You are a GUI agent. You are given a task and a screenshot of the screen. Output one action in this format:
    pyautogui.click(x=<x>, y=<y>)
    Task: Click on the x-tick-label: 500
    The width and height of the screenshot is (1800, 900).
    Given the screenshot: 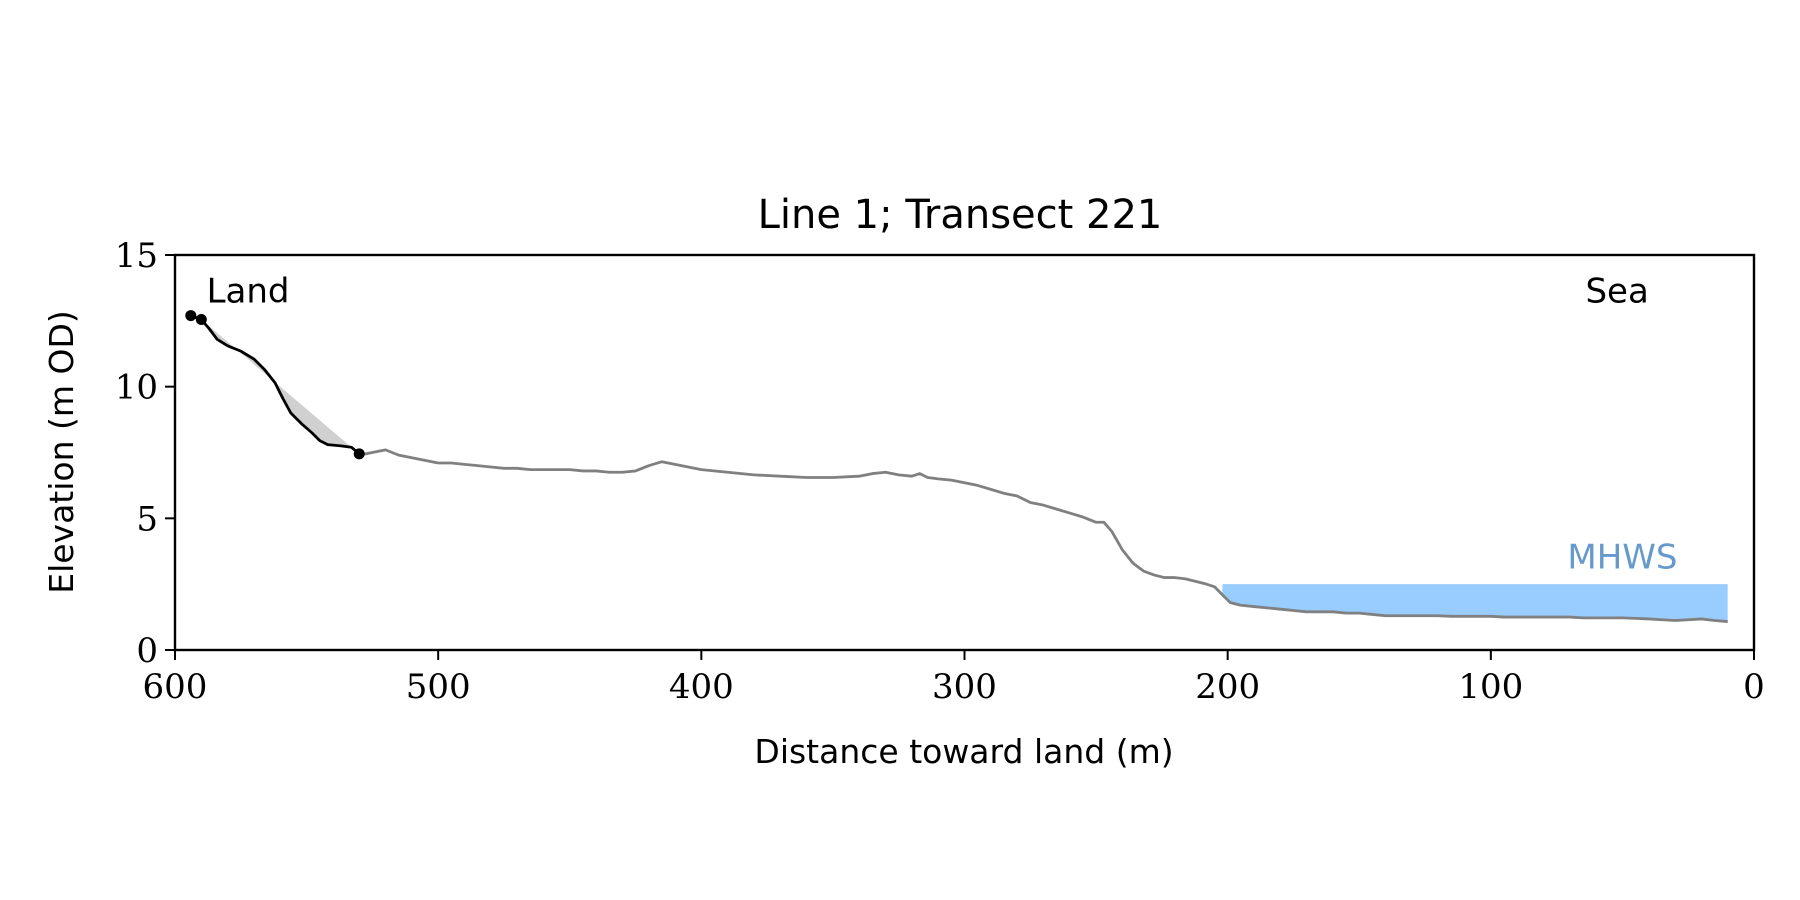 What is the action you would take?
    pyautogui.click(x=438, y=687)
    